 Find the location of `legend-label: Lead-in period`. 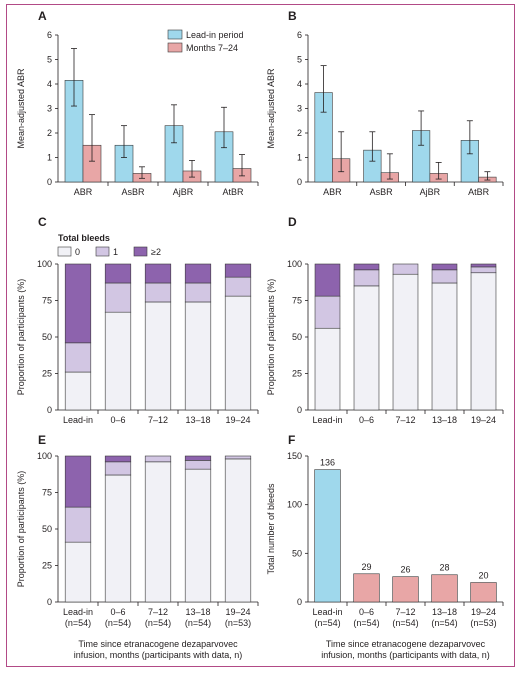

legend-label: Lead-in period is located at coordinates (215, 35).